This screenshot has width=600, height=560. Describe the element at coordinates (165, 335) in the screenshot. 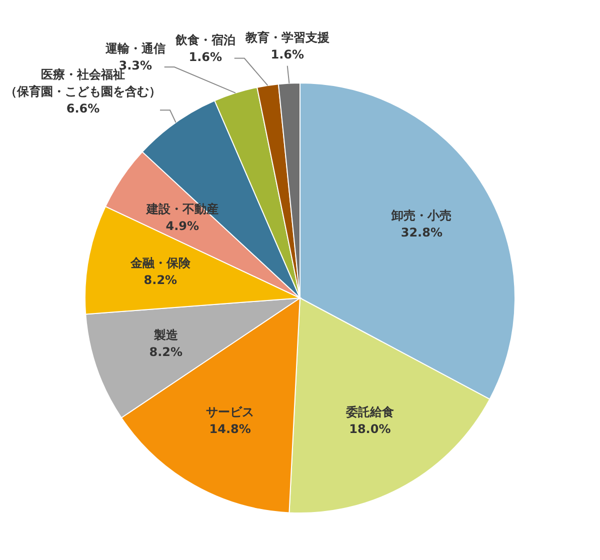

I see `slice-label: 製造` at that location.